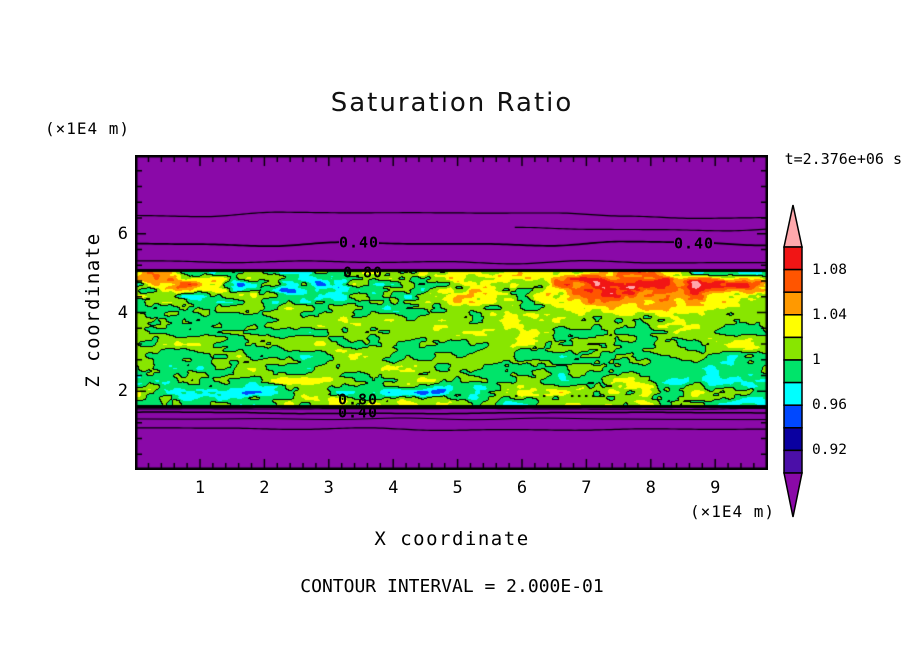 The width and height of the screenshot is (904, 654). What do you see at coordinates (122, 312) in the screenshot?
I see `y-tick-label: 4` at bounding box center [122, 312].